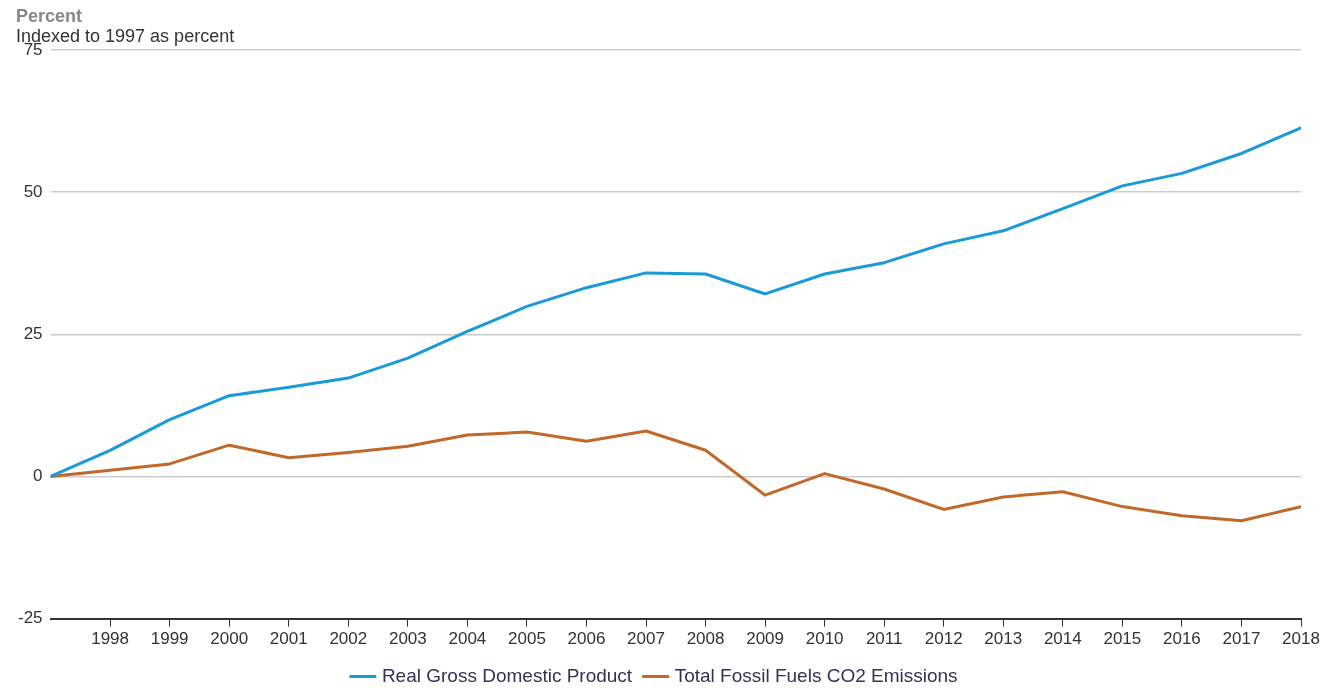 The height and width of the screenshot is (696, 1326). What do you see at coordinates (884, 639) in the screenshot?
I see `x-tick-label: 2011` at bounding box center [884, 639].